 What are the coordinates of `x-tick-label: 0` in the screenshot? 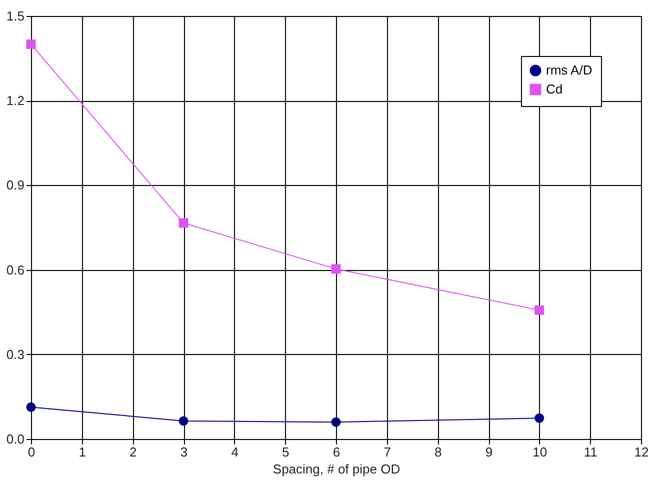 It's located at (32, 452).